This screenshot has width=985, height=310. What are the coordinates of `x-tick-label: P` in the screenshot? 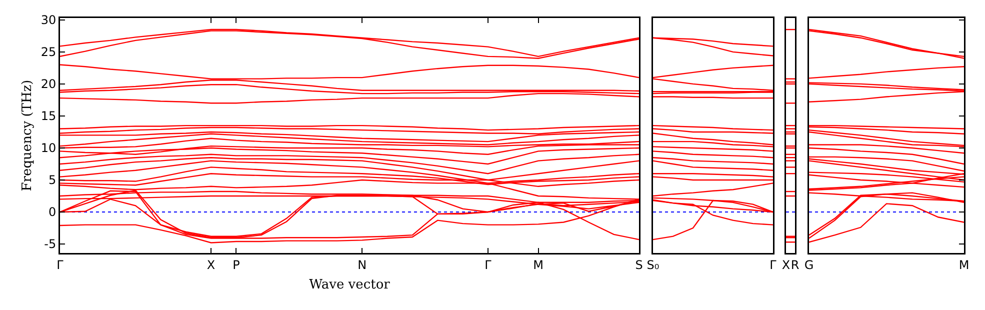 It's located at (236, 265).